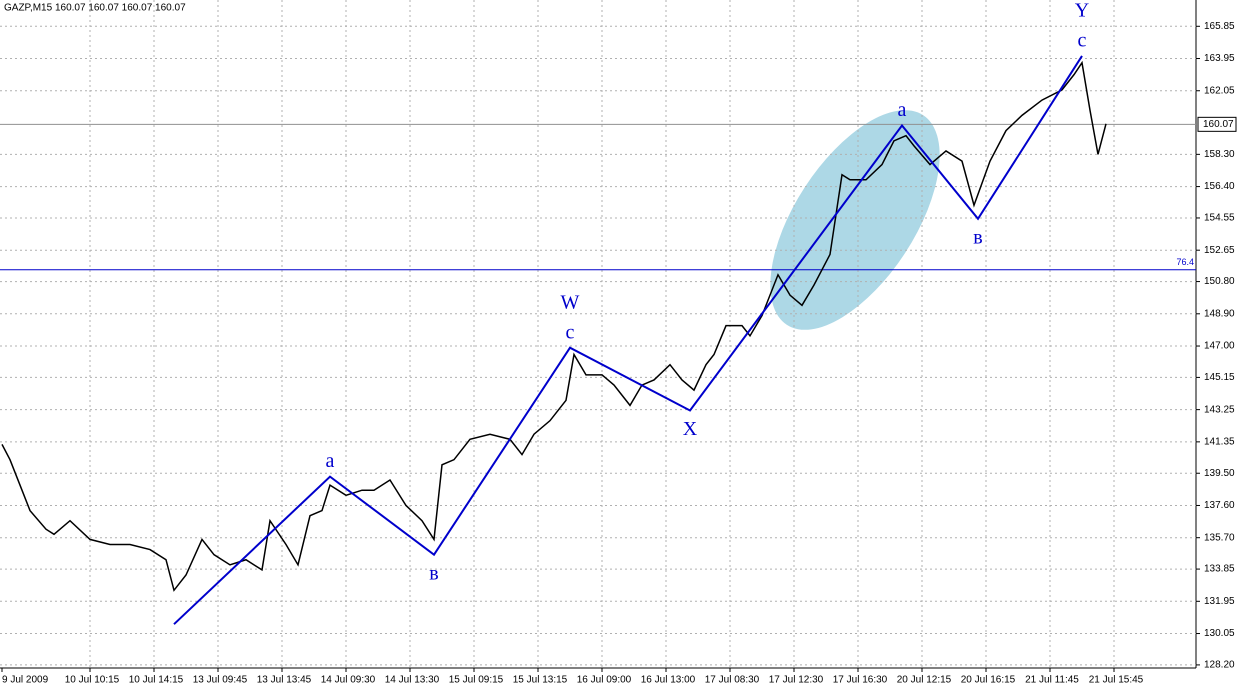 The height and width of the screenshot is (690, 1241). Describe the element at coordinates (796, 680) in the screenshot. I see `x-tick-label: 17 Jul 12:30` at that location.